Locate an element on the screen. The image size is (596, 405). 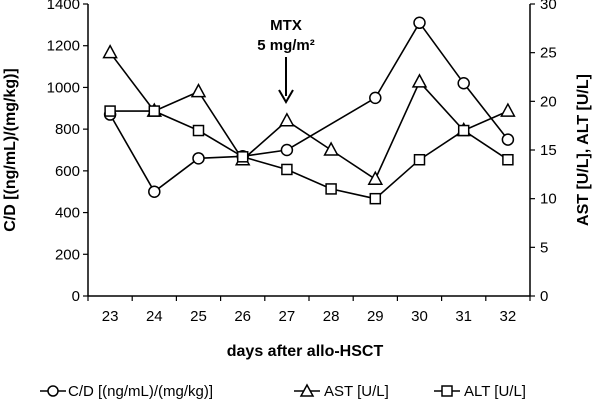
left-tick-label: 1000 is located at coordinates (63, 87).